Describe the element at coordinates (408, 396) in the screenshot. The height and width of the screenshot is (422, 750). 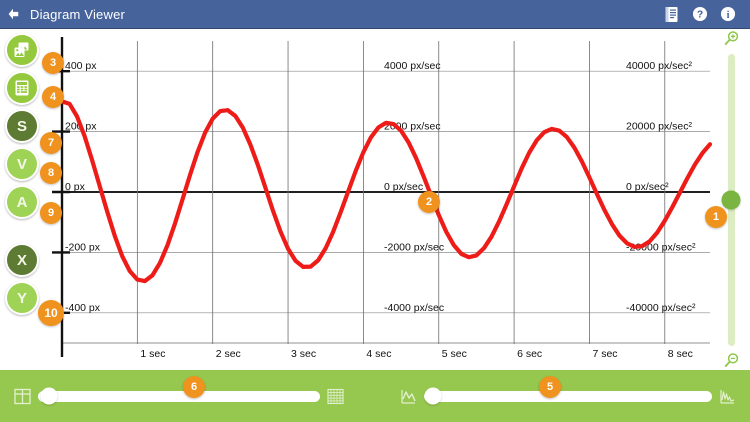
I see `chart-coarse-icon` at that location.